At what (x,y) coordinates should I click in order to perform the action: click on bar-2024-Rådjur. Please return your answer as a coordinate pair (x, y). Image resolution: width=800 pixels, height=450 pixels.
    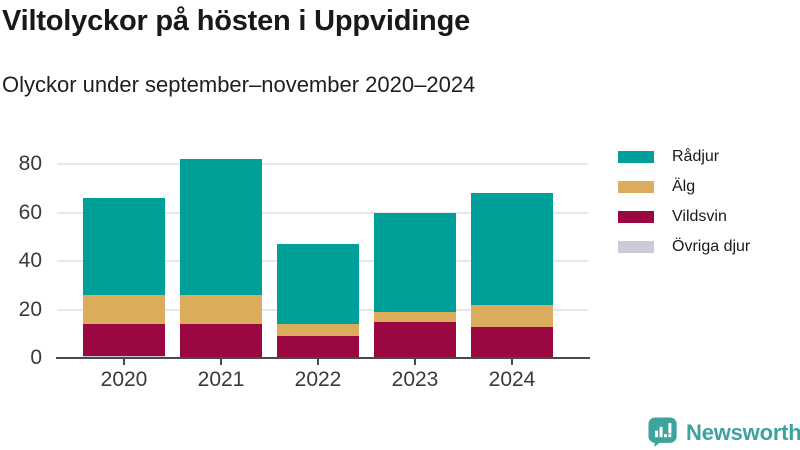
    Looking at the image, I should click on (512, 249).